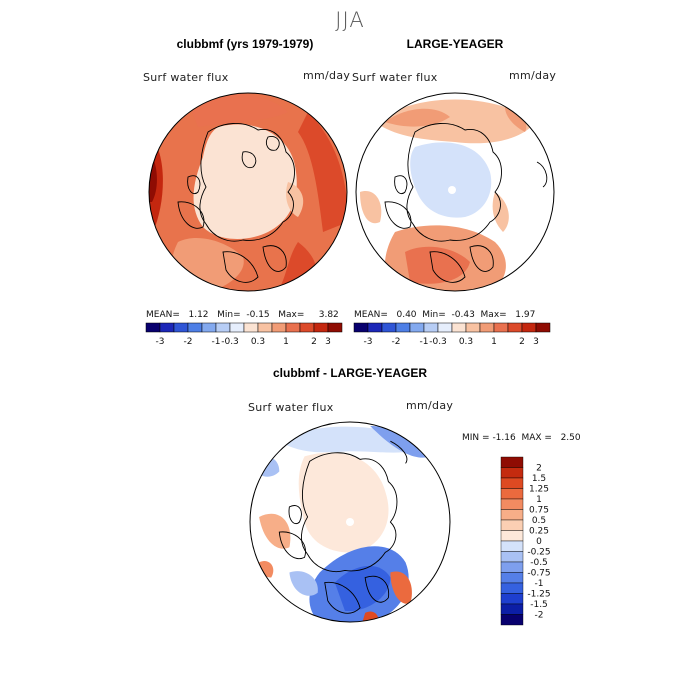 The height and width of the screenshot is (700, 700). Describe the element at coordinates (539, 511) in the screenshot. I see `colorbar-tick-label: 0.75` at that location.